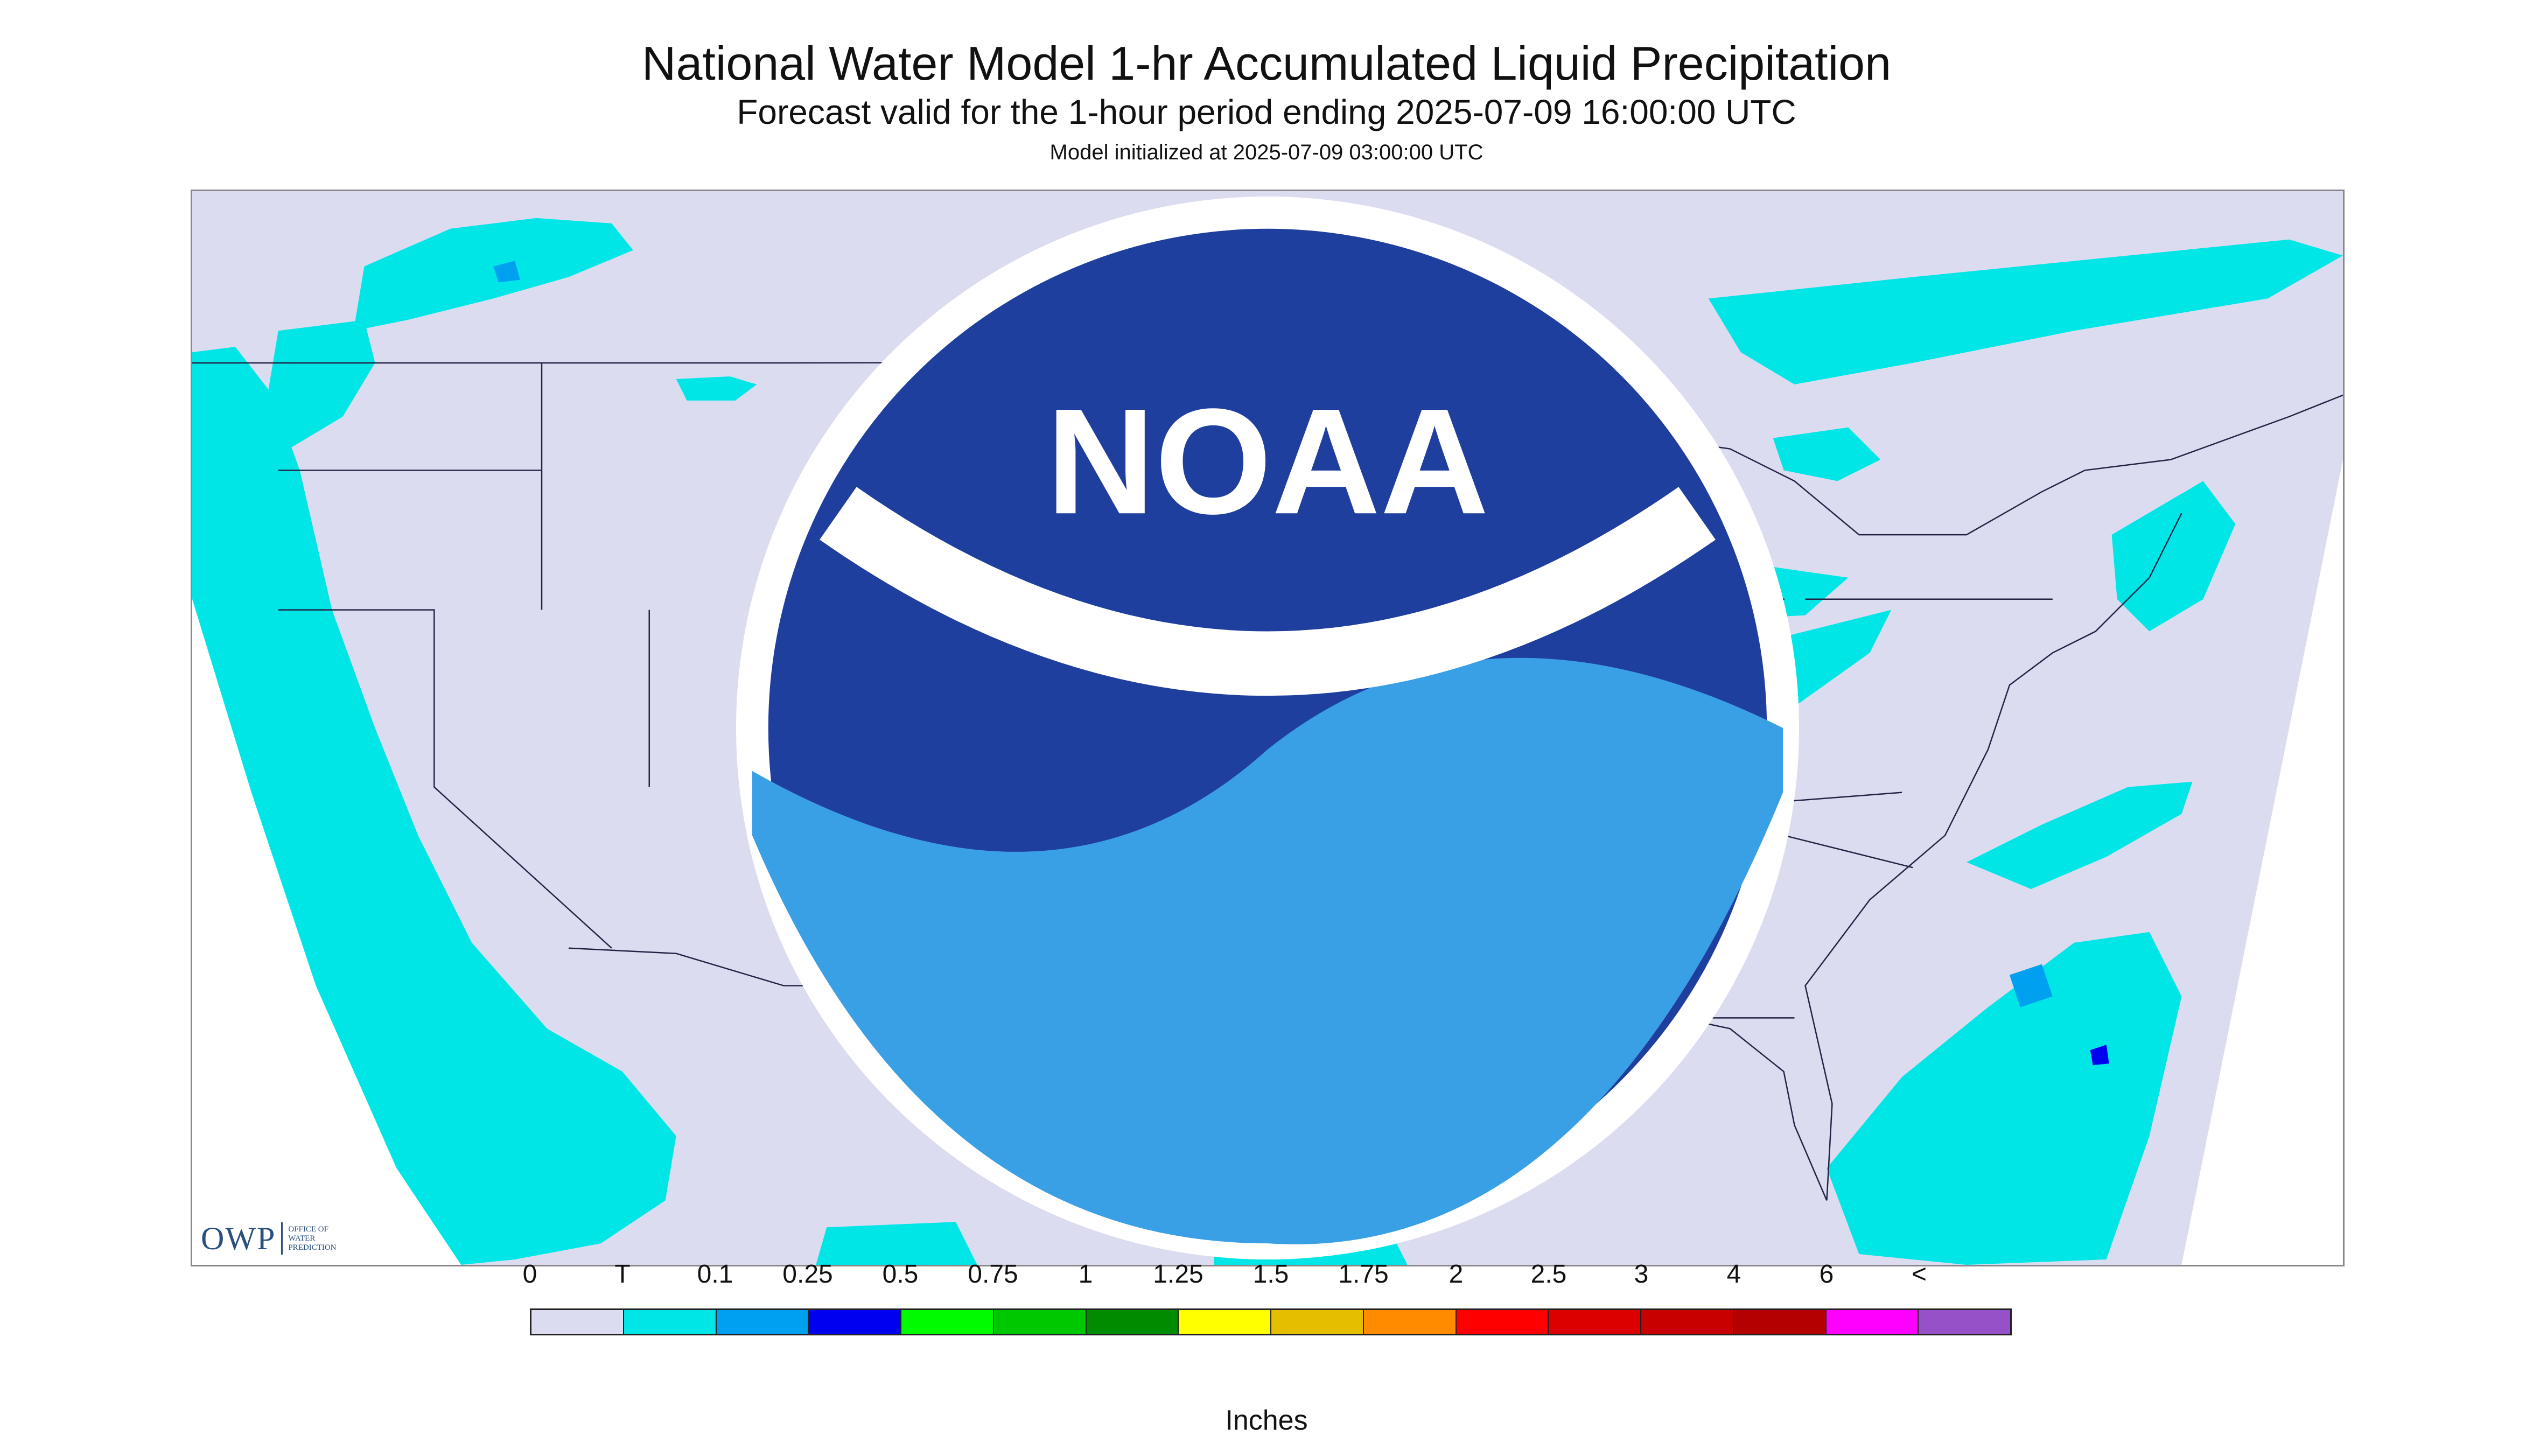 The width and height of the screenshot is (2533, 1456). I want to click on owp-logo-line-2: WATER, so click(302, 1238).